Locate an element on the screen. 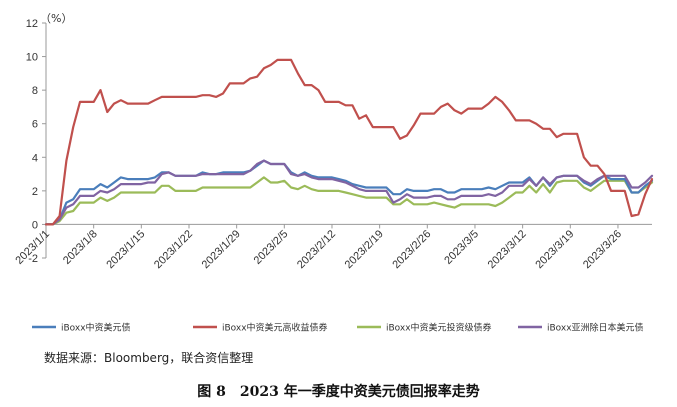 The width and height of the screenshot is (677, 407). x-tick-label: 2023/2/12 is located at coordinates (316, 249).